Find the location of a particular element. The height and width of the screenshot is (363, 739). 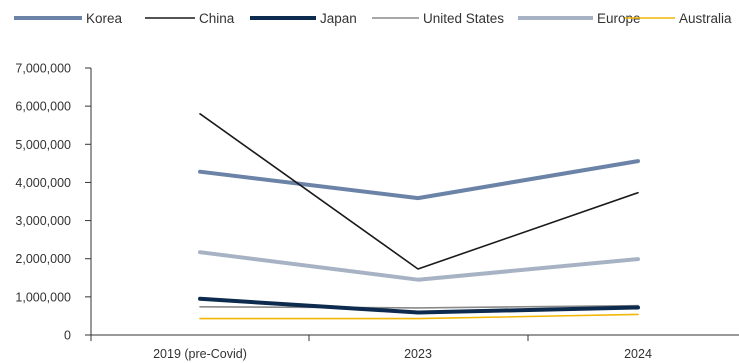

legend-label-korea: Korea is located at coordinates (104, 18).